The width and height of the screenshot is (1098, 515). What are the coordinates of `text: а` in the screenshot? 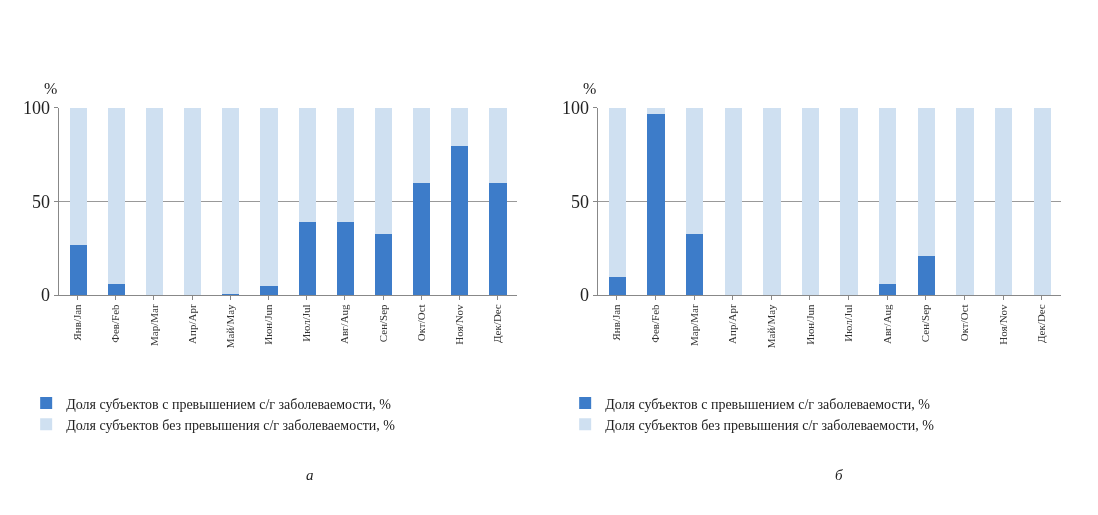 It's located at (310, 475).